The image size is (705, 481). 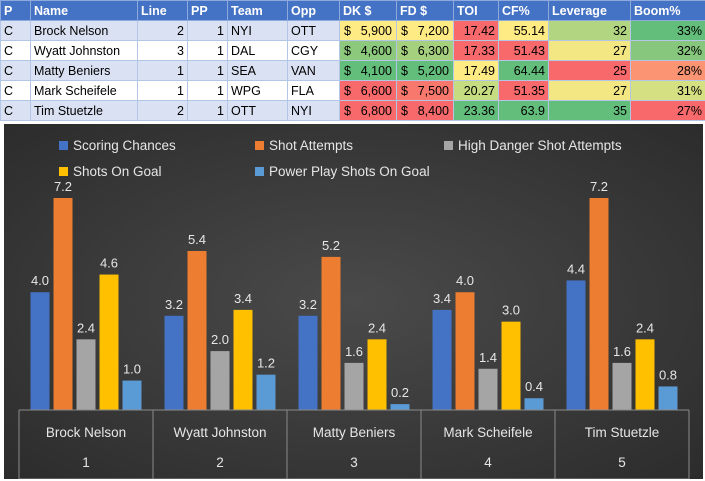 What do you see at coordinates (313, 110) in the screenshot?
I see `cell-opp: NYI` at bounding box center [313, 110].